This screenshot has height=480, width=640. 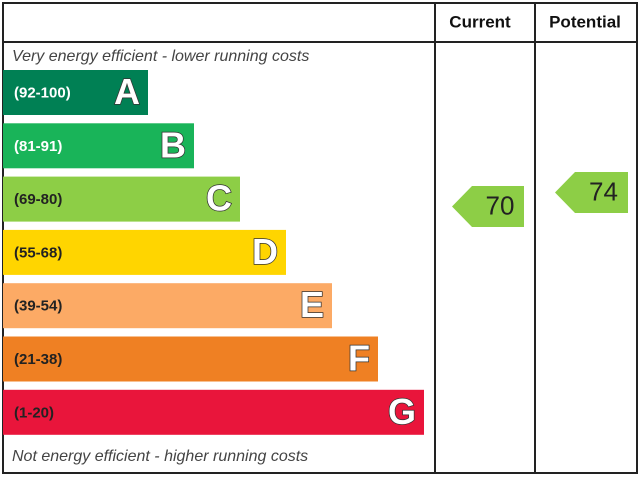 What do you see at coordinates (34, 412) in the screenshot?
I see `band-range: (1-20)` at bounding box center [34, 412].